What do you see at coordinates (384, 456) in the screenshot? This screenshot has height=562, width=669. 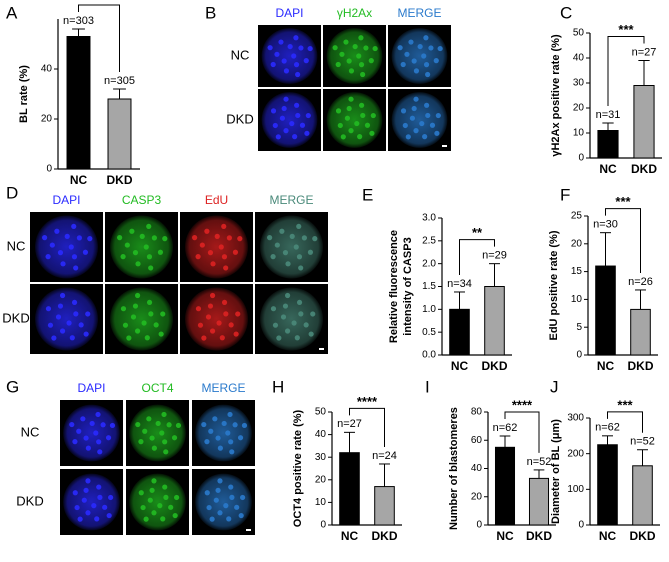 I see `n-label: n=24` at bounding box center [384, 456].